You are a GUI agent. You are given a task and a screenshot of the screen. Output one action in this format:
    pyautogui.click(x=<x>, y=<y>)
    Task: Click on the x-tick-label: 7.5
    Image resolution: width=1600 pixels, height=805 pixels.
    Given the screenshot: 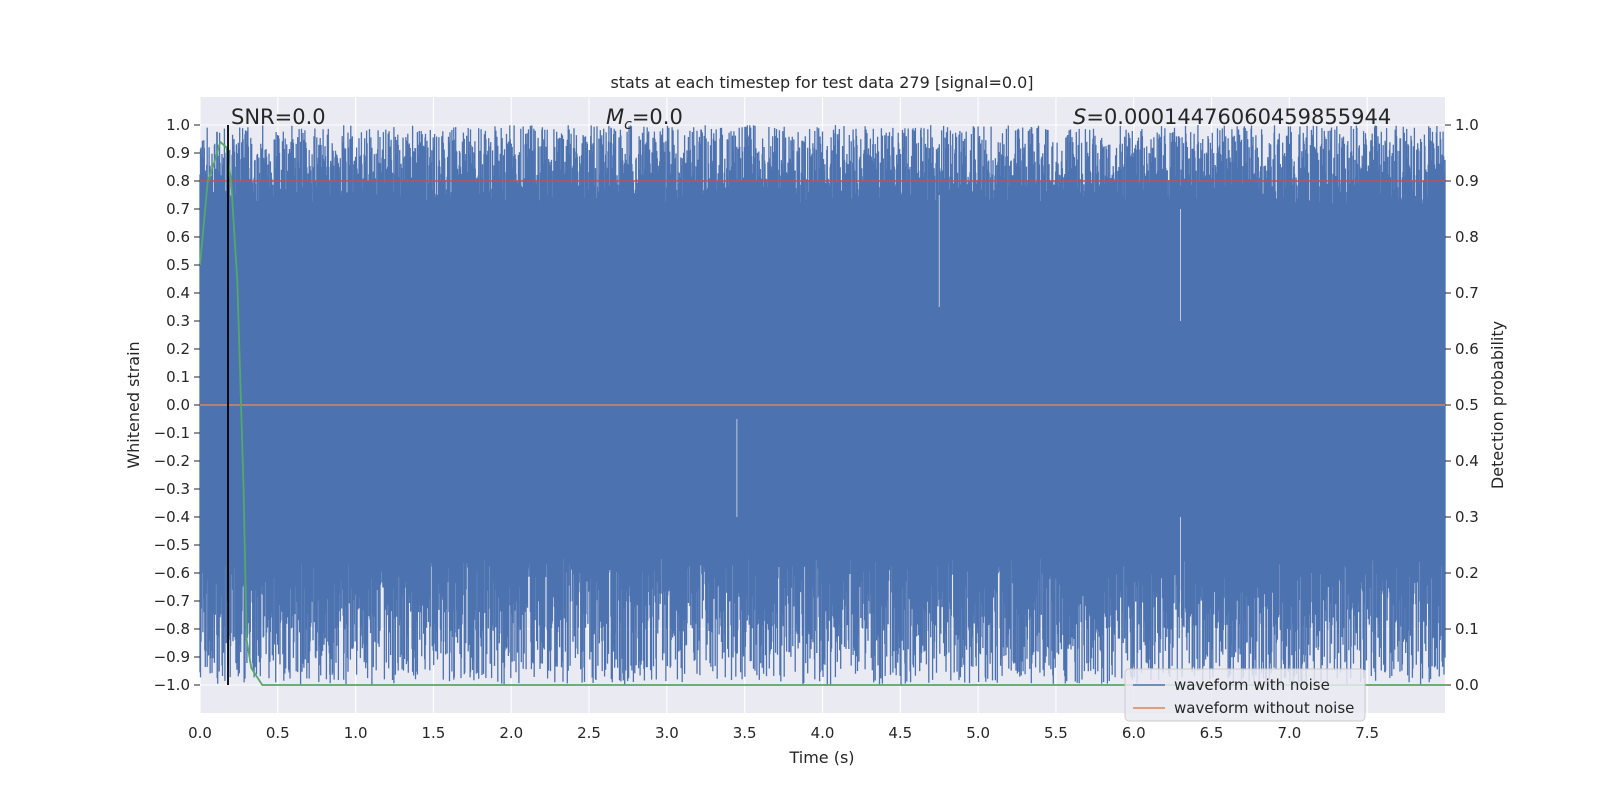 What is the action you would take?
    pyautogui.click(x=1367, y=733)
    